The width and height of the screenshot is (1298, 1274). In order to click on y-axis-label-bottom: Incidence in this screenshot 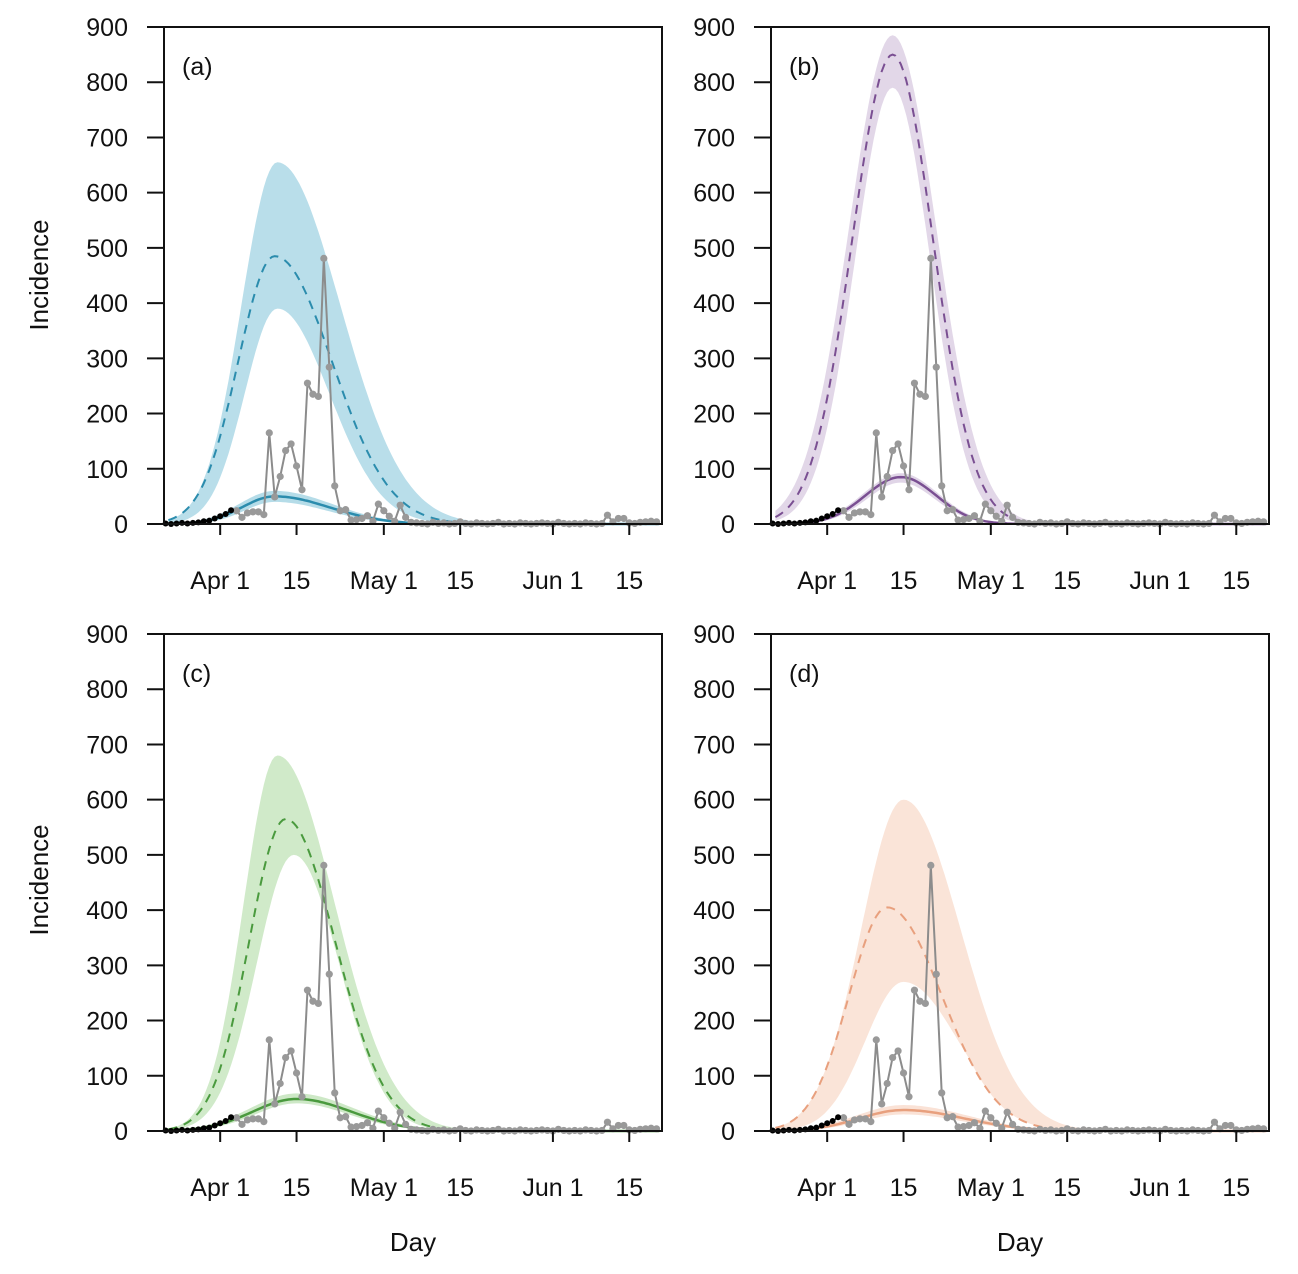, I will do `click(39, 879)`.